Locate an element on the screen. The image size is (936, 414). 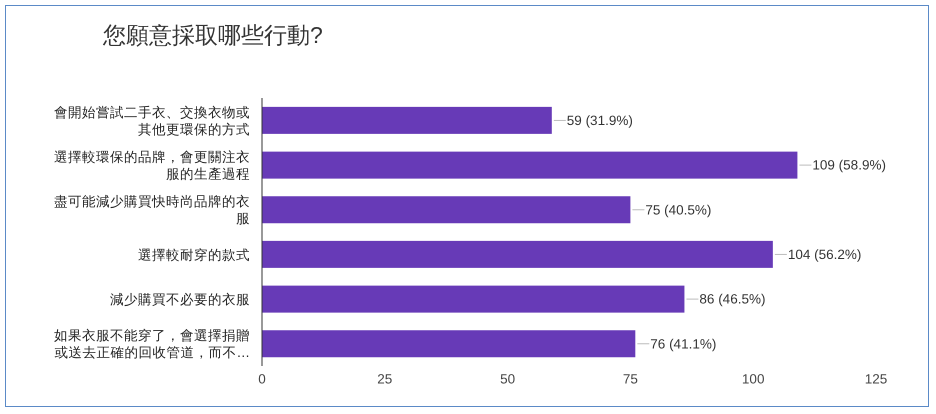
data-label: 86 (46.5%) is located at coordinates (732, 299).